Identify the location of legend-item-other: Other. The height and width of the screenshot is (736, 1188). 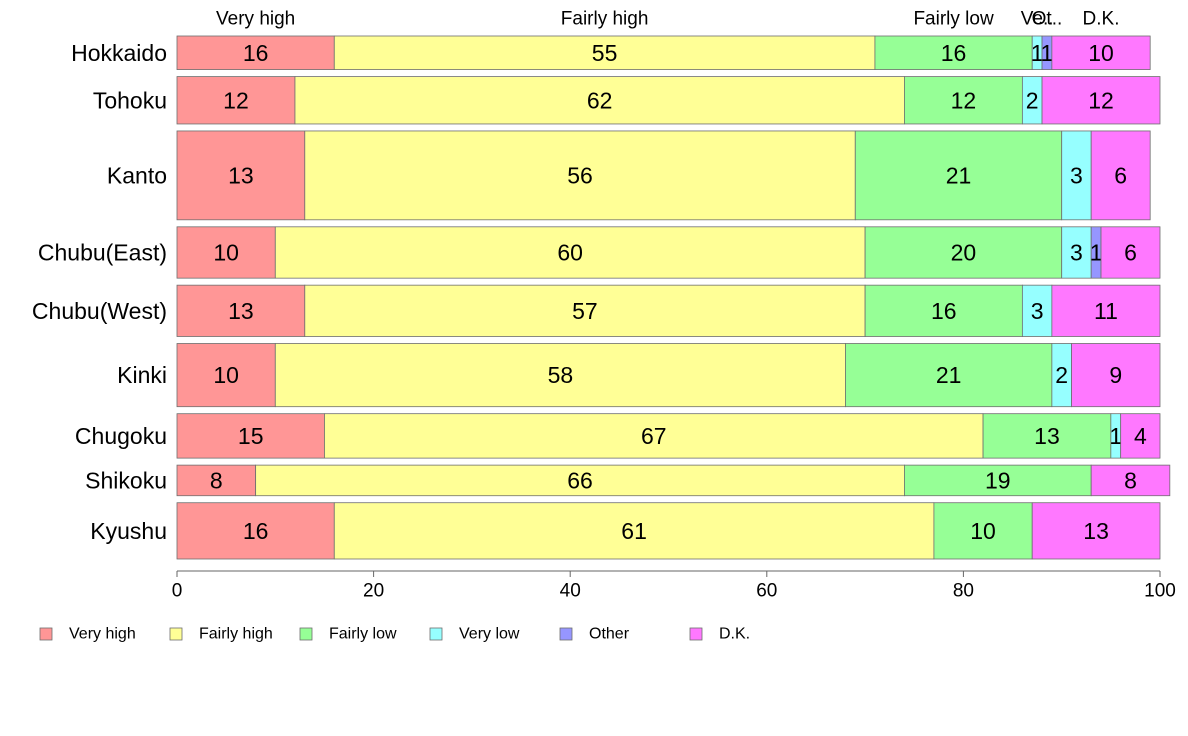
(594, 634).